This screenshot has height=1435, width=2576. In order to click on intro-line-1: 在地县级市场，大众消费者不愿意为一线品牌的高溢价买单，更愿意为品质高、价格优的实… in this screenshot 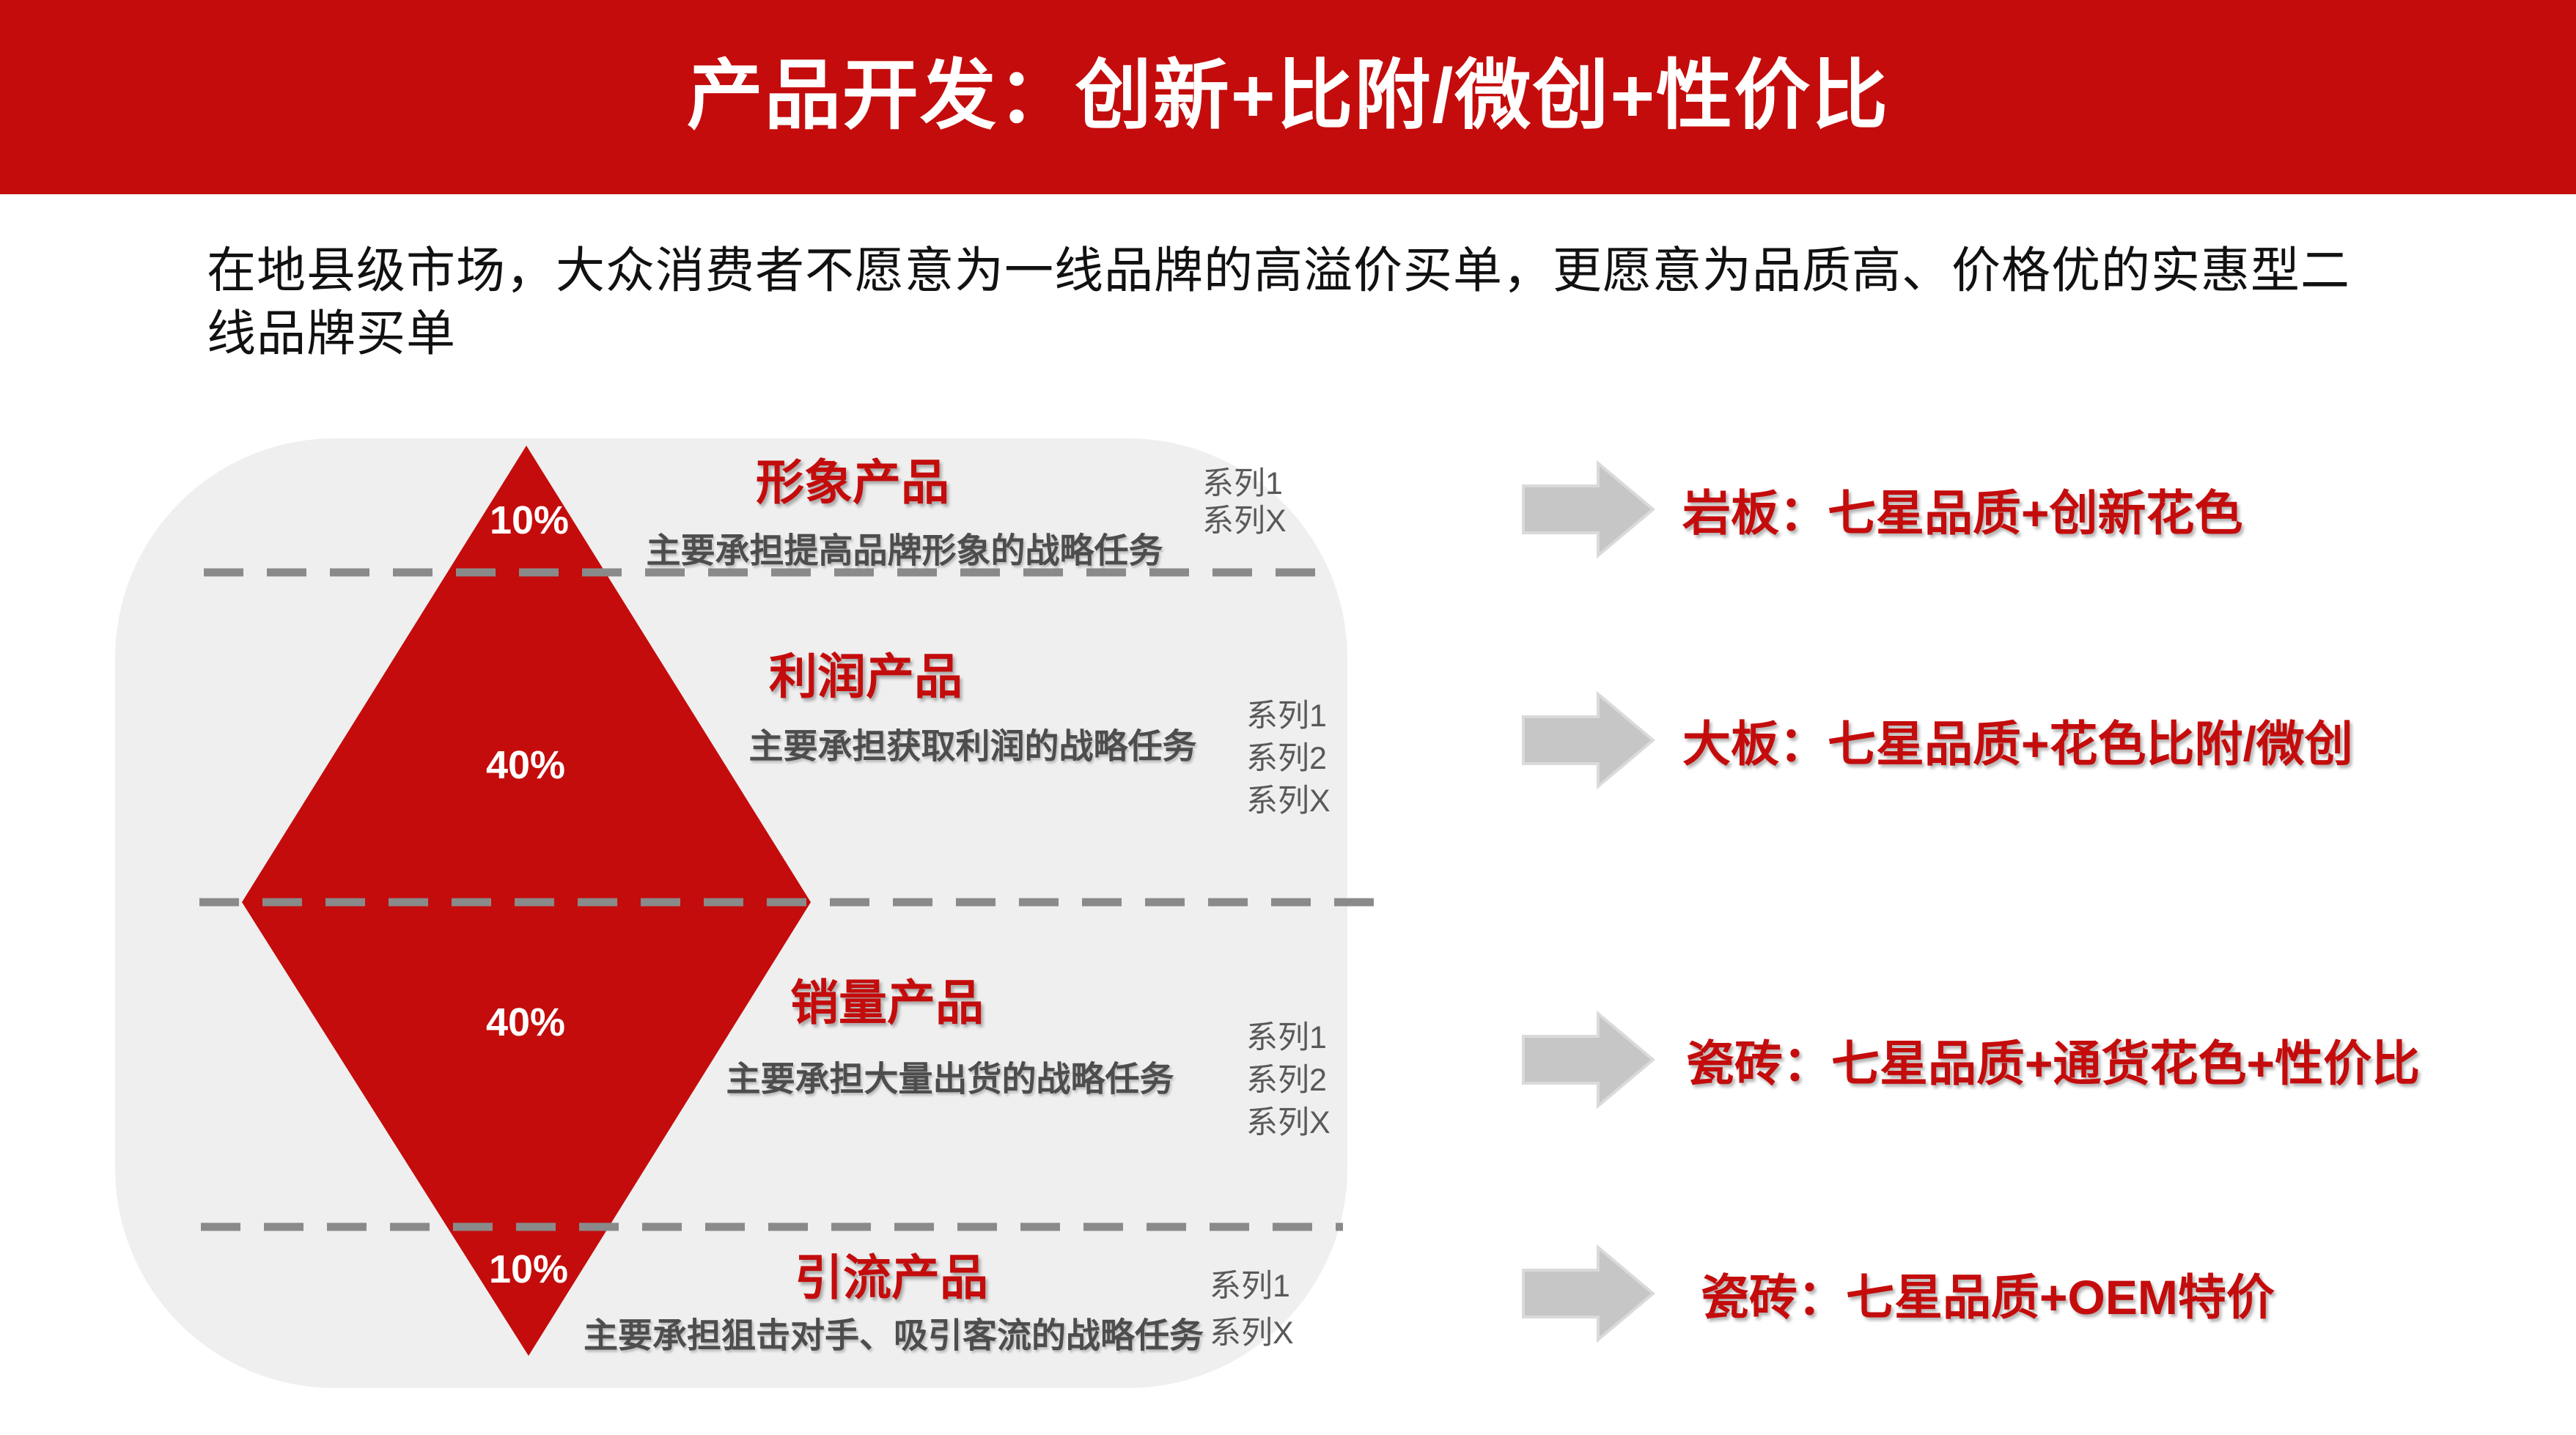, I will do `click(1278, 270)`.